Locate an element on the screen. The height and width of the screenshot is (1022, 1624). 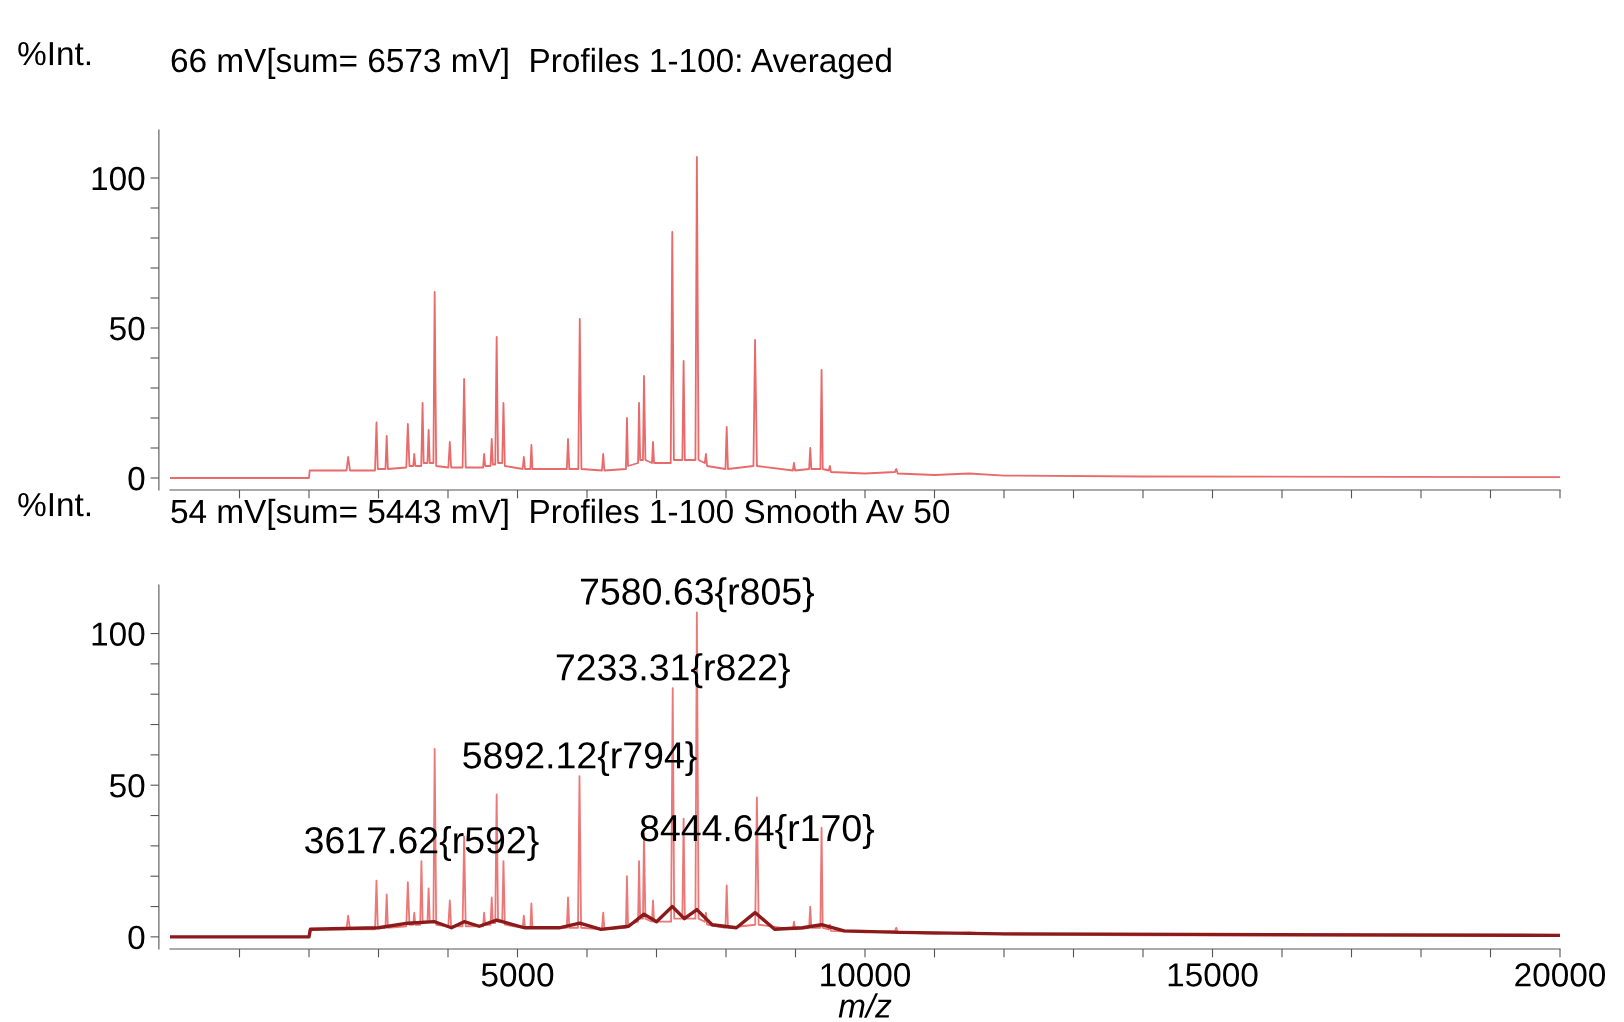
chart-title: 54 mV[sum= 5443 mV] Profiles 1-100 Smooth Av 50 is located at coordinates (560, 514).